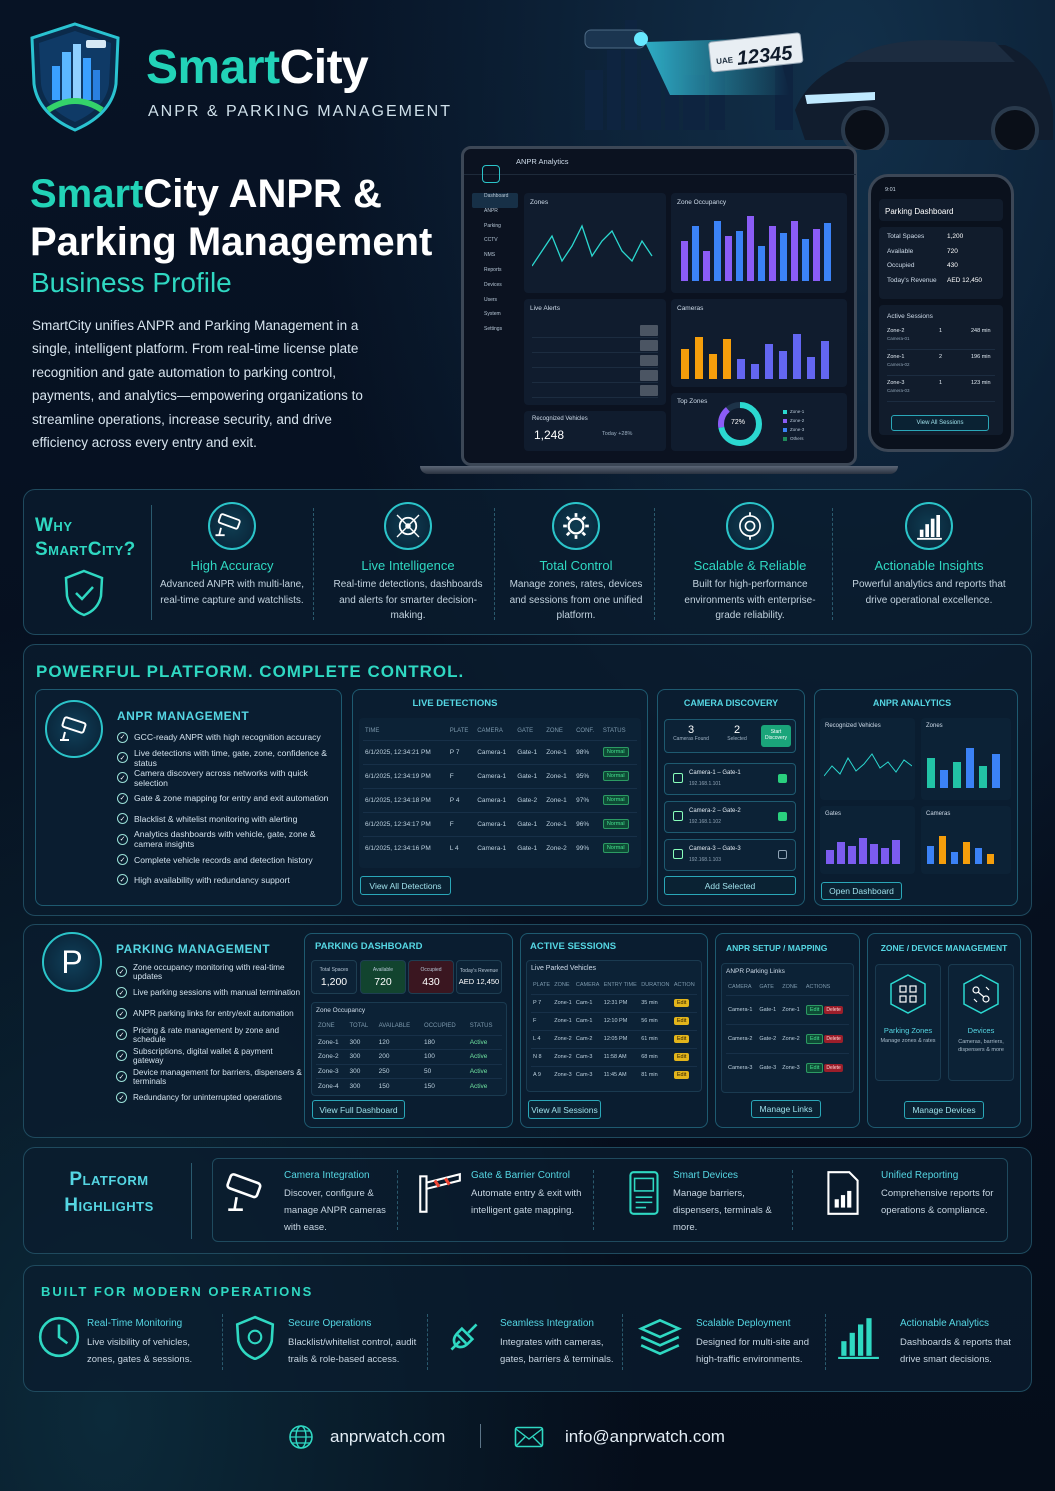 This screenshot has height=1491, width=1055. Describe the element at coordinates (193, 949) in the screenshot. I see `parking-management-title: PARKING MANAGEMENT` at that location.